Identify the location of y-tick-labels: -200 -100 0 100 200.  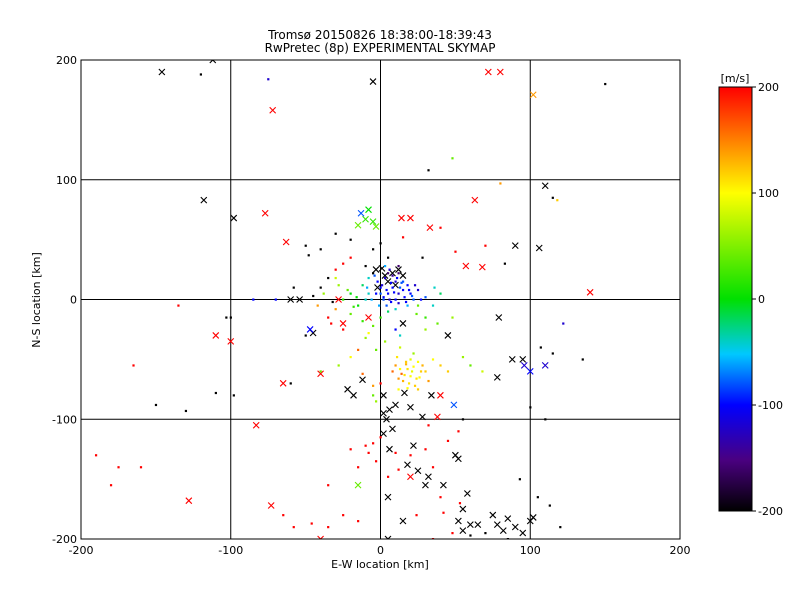
(64, 300).